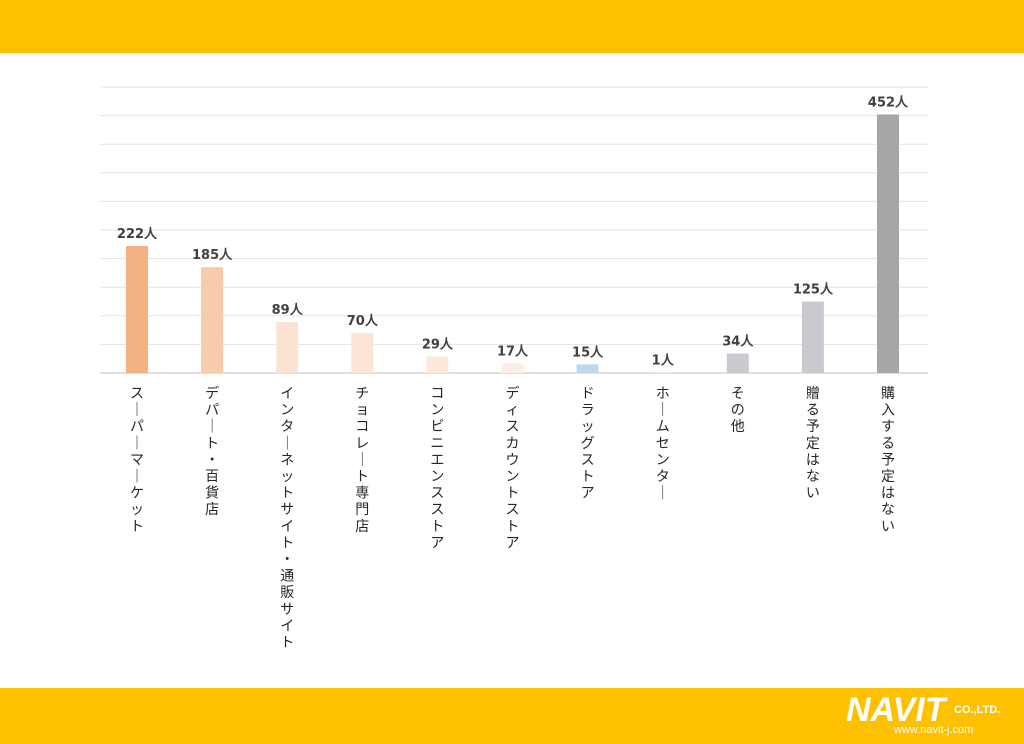 Image resolution: width=1024 pixels, height=744 pixels. What do you see at coordinates (438, 344) in the screenshot?
I see `value-label: 29人` at bounding box center [438, 344].